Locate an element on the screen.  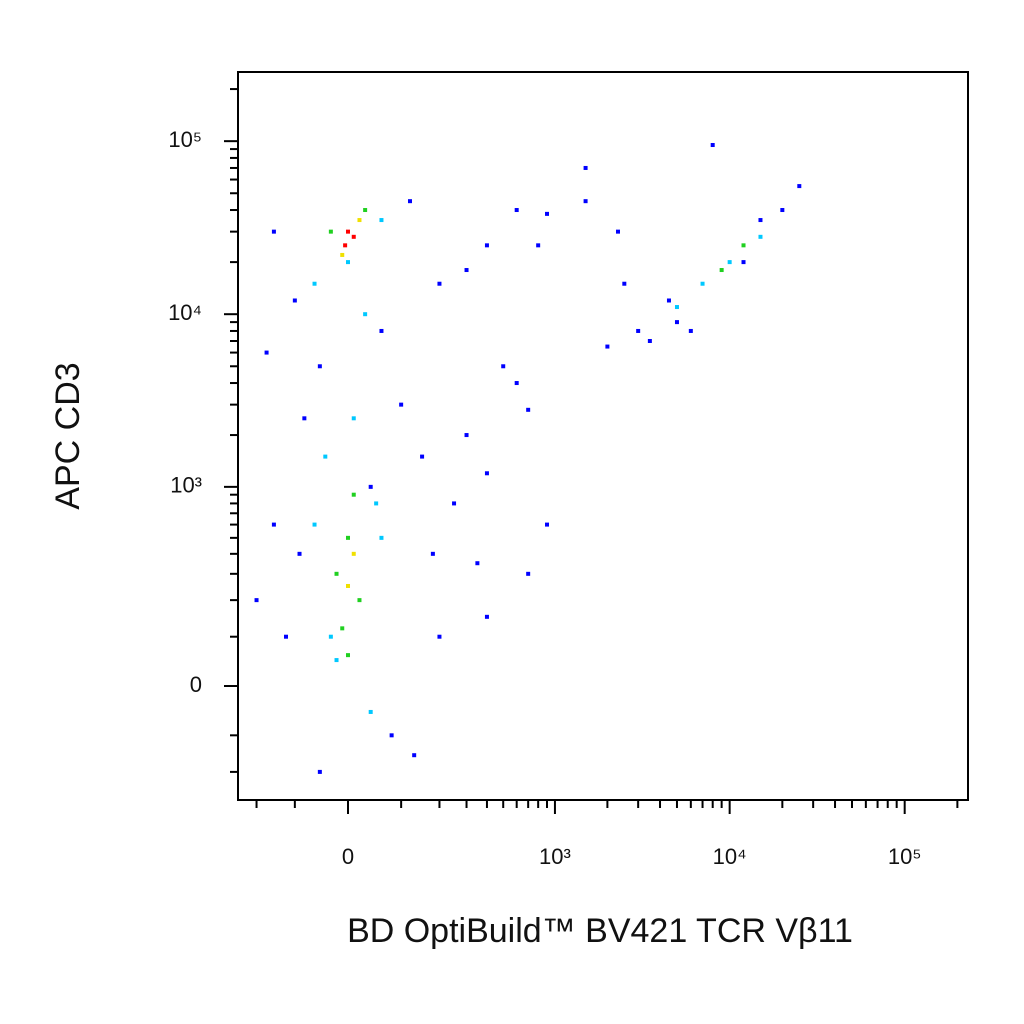
y-tick-label: 10⁵ is located at coordinates (185, 139).